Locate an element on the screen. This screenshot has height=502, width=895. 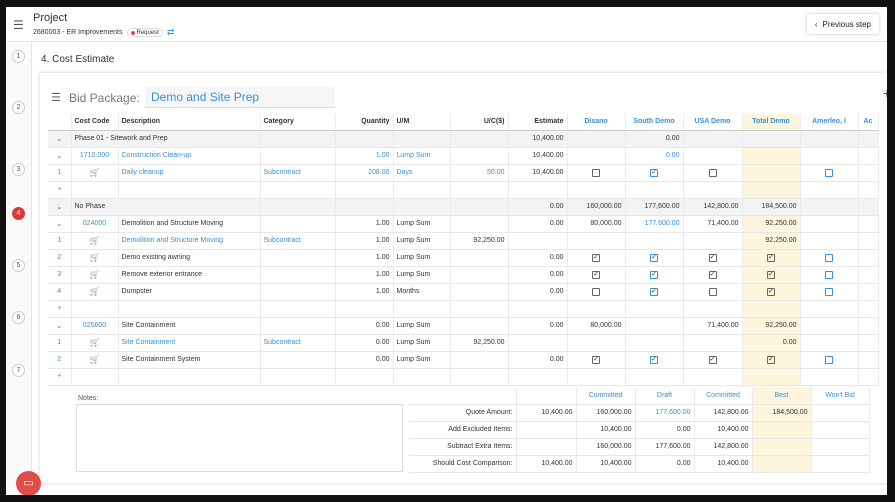
summary-value is located at coordinates (840, 430).